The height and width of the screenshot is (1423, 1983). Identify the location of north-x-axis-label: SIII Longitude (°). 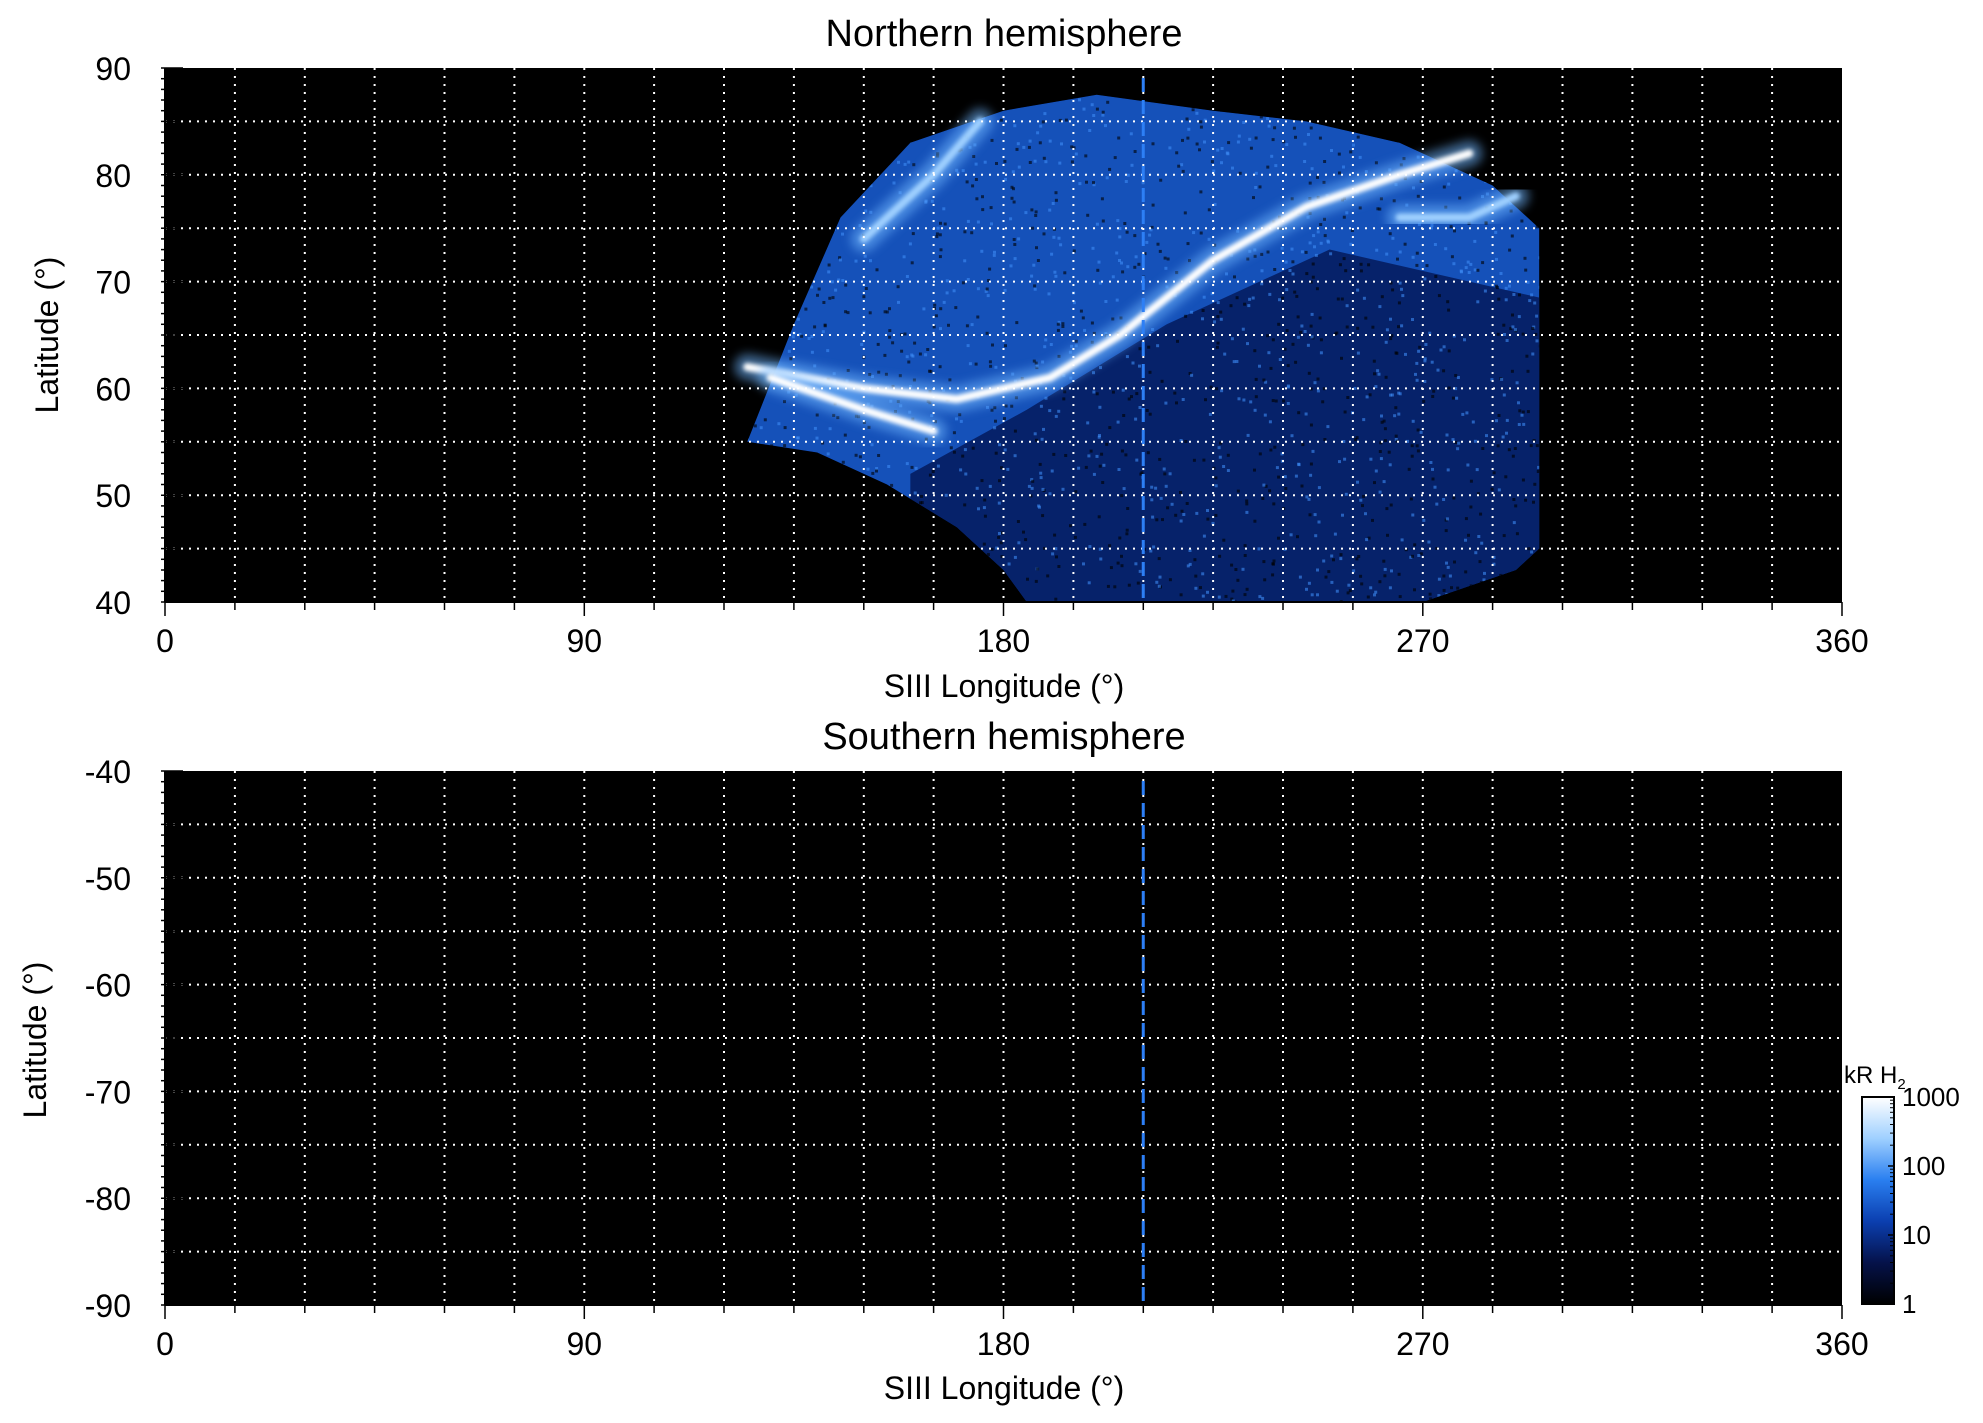
(1004, 686).